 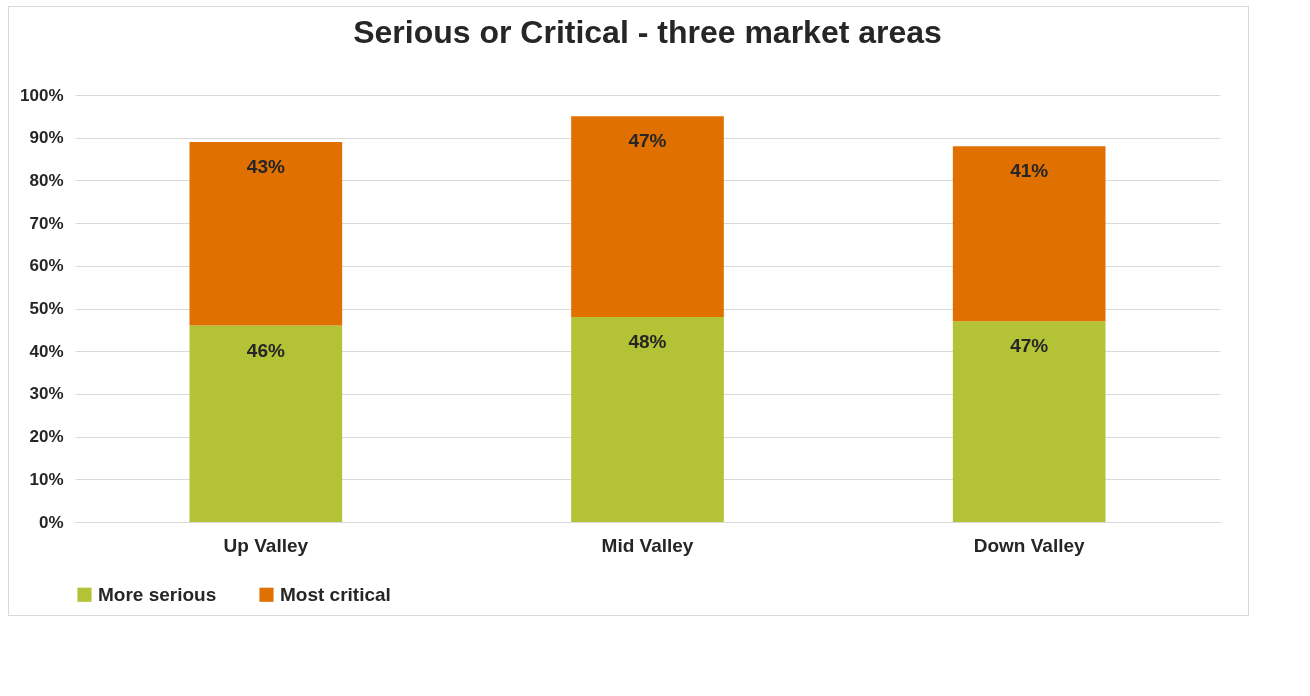 What do you see at coordinates (51, 522) in the screenshot?
I see `y-tick-label: 0%` at bounding box center [51, 522].